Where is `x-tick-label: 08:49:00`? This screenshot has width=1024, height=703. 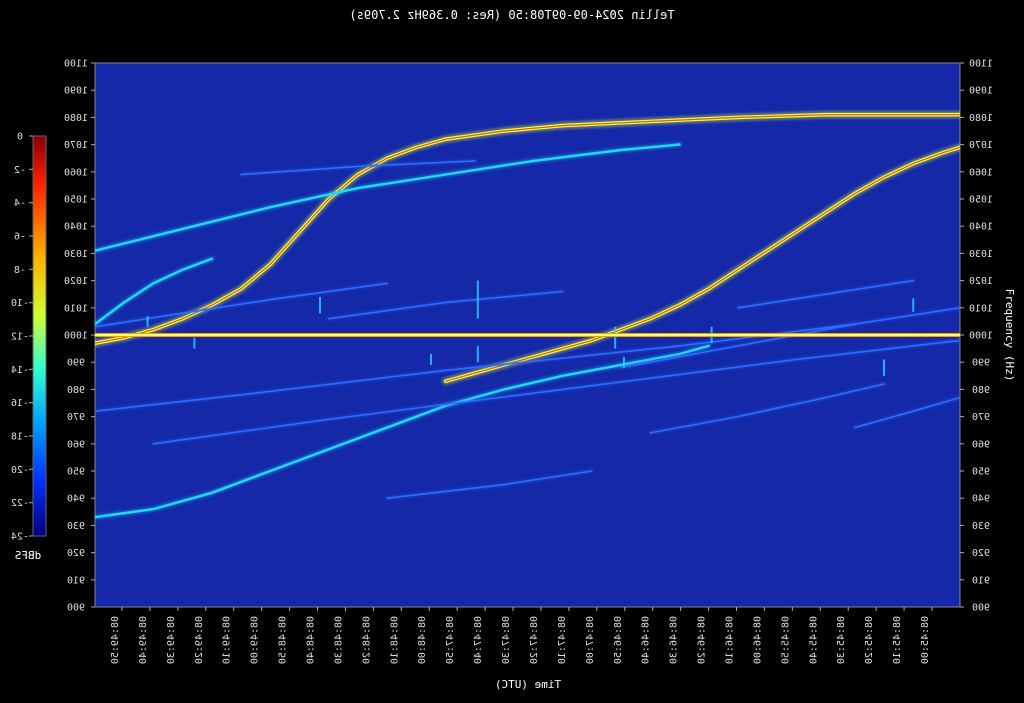 x-tick-label: 08:49:00 is located at coordinates (255, 640).